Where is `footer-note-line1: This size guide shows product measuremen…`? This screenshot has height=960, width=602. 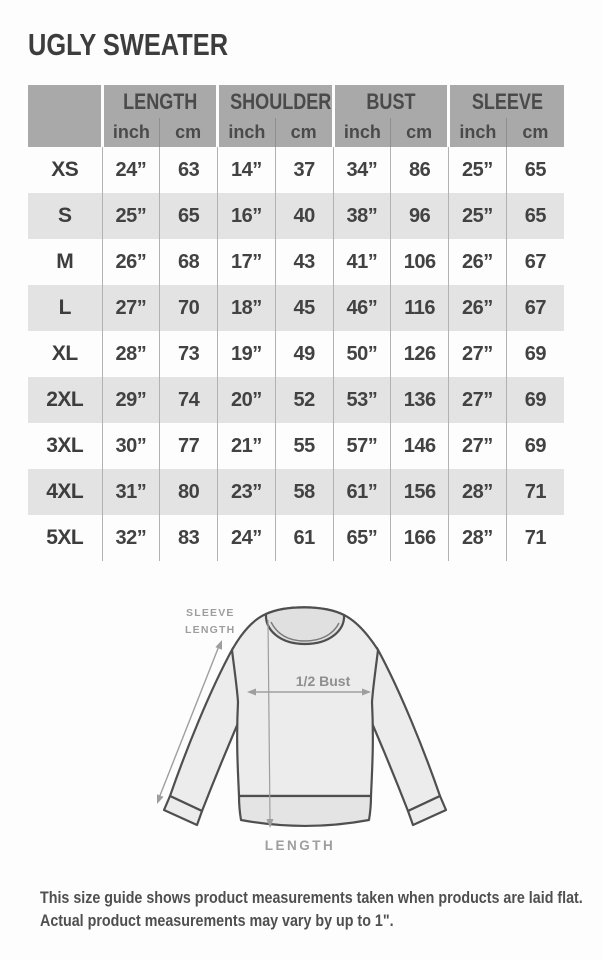
footer-note-line1: This size guide shows product measuremen… is located at coordinates (311, 897).